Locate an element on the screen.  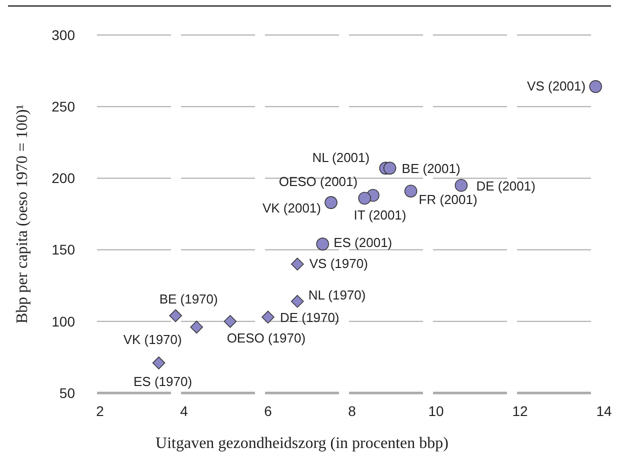
annotation: OESO (2001) is located at coordinates (318, 182).